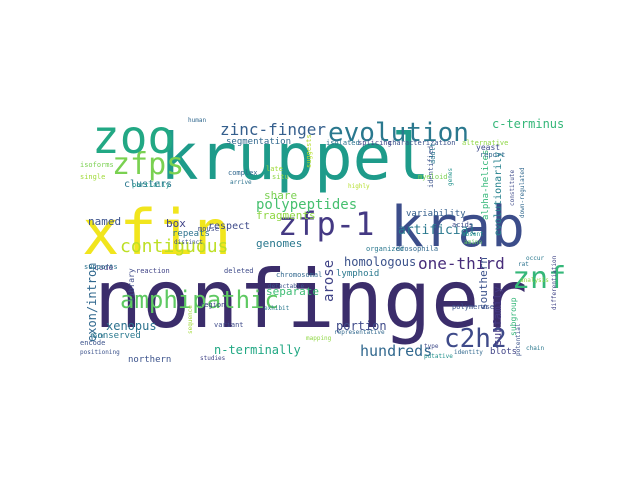 The image size is (640, 480). What do you see at coordinates (512, 187) in the screenshot?
I see `word: constitute` at bounding box center [512, 187].